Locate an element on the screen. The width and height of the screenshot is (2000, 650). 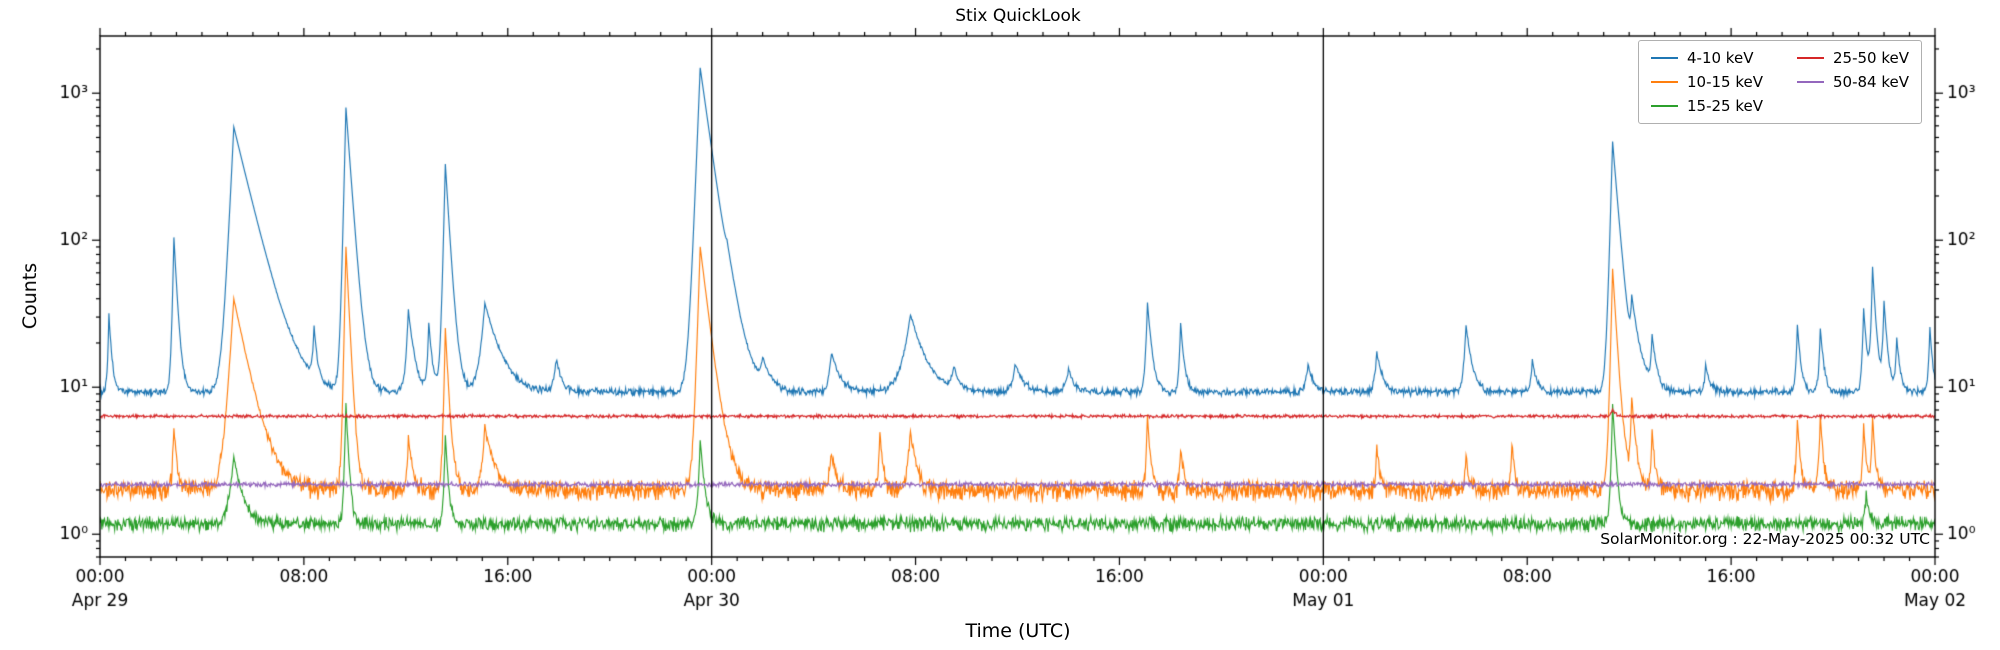
legend-item-15-25-kev: 15-25 keV is located at coordinates (1707, 106).